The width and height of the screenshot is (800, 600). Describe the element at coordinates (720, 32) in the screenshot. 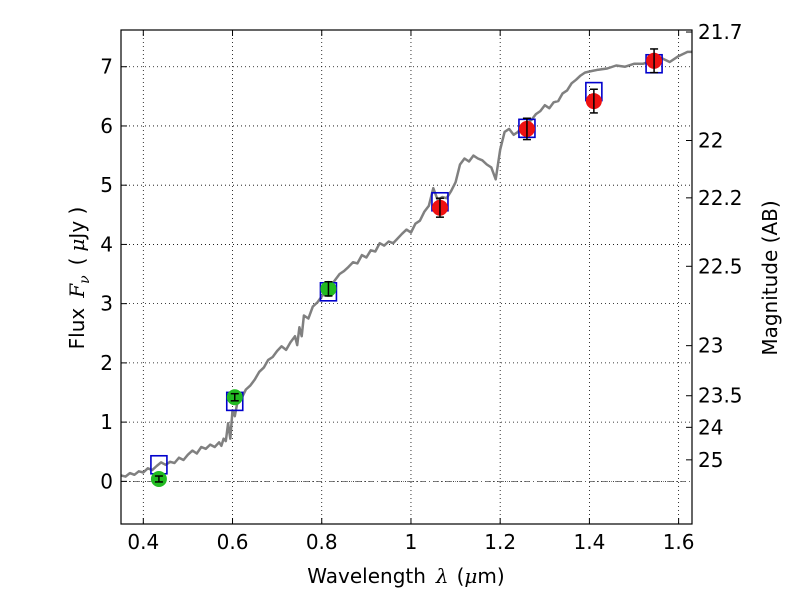

I see `right-tick-label: 21.7` at that location.